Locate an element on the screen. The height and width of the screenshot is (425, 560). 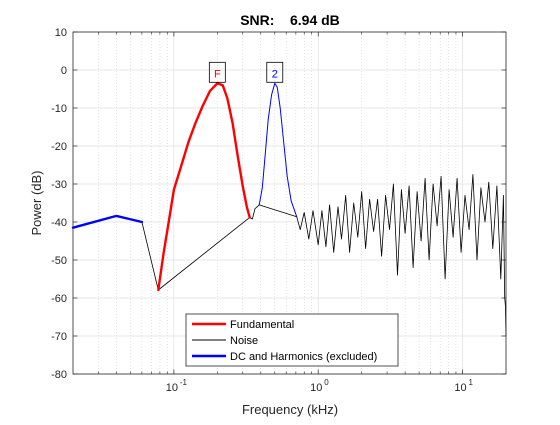
y-tick-label: -50 is located at coordinates (59, 261).